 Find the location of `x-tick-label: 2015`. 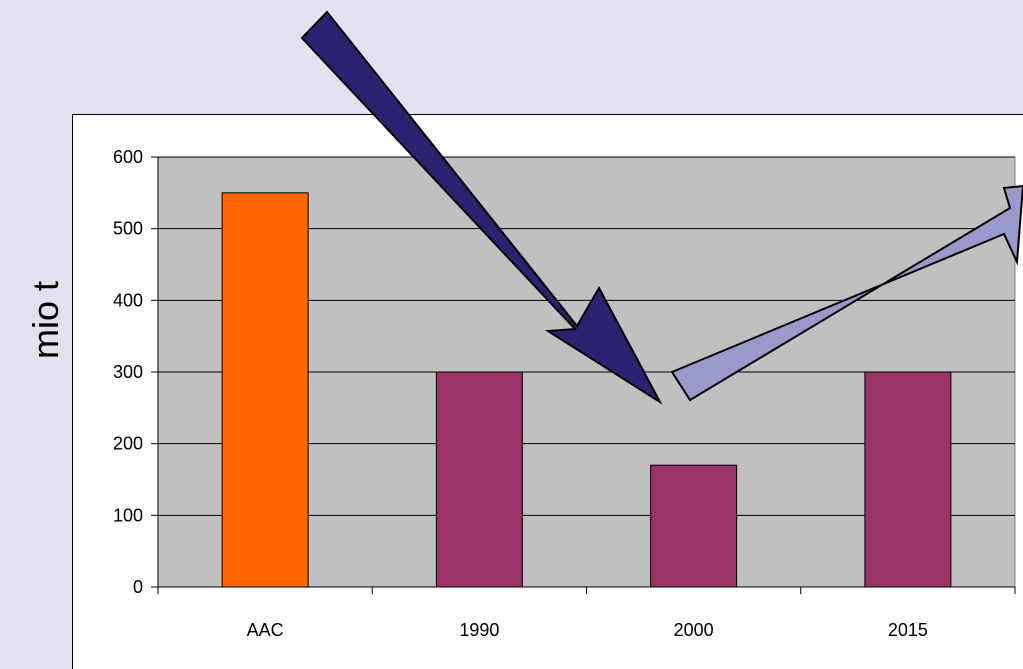

x-tick-label: 2015 is located at coordinates (908, 630).